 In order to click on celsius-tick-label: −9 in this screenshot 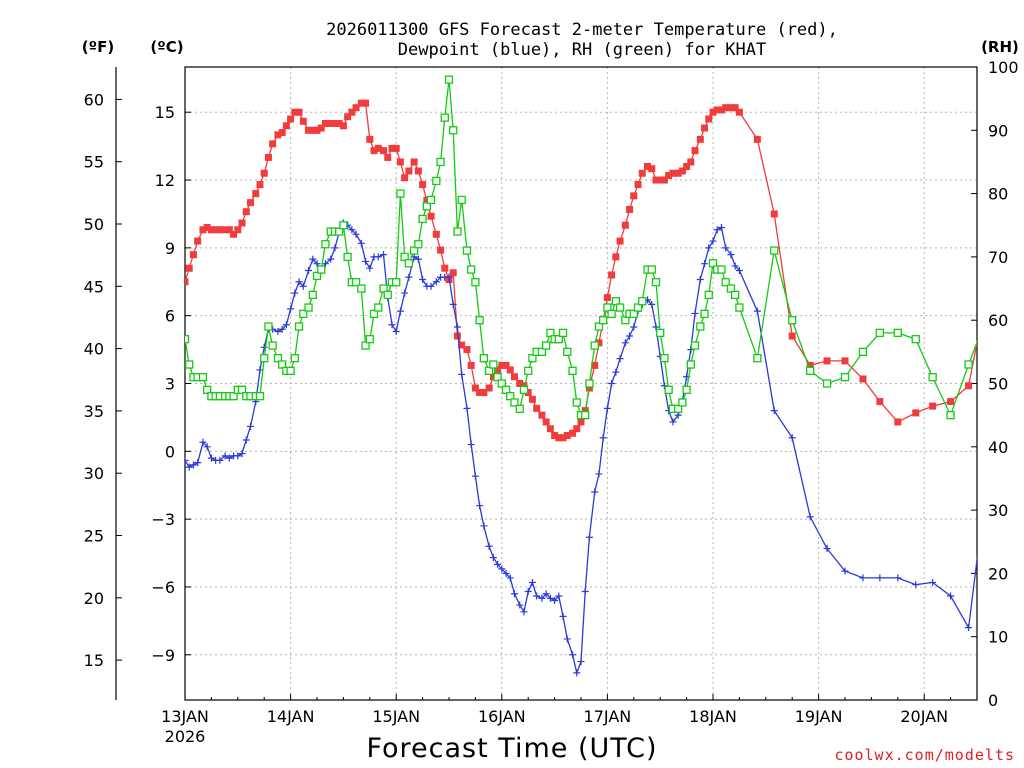, I will do `click(163, 655)`.